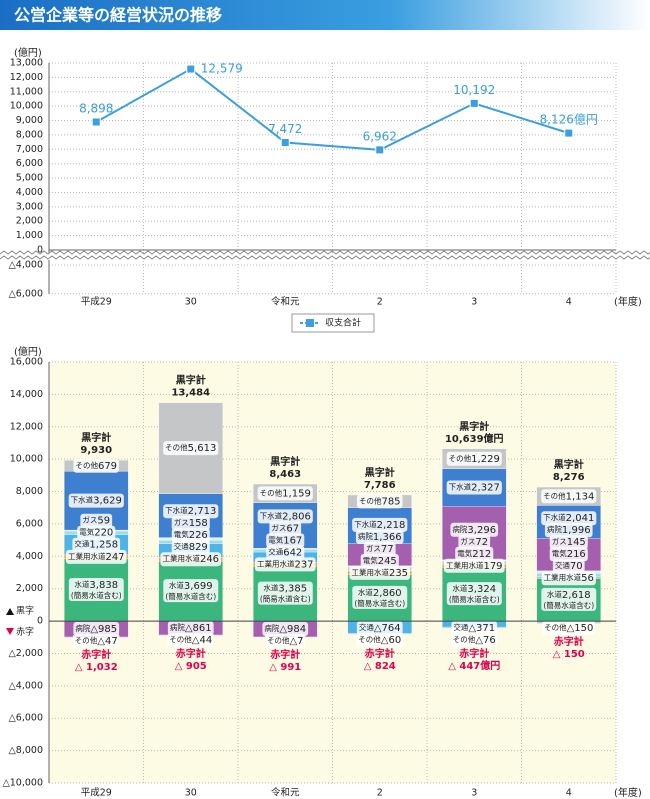  What do you see at coordinates (580, 518) in the screenshot?
I see `segment-value: 2,041` at bounding box center [580, 518].